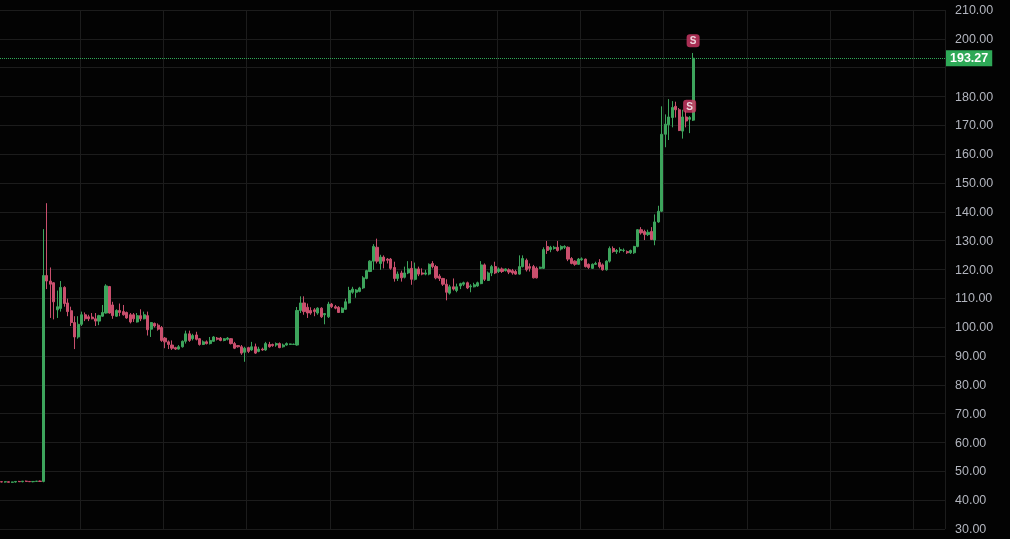 The image size is (1010, 539). Describe the element at coordinates (974, 38) in the screenshot. I see `y-tick-label: 200.00` at that location.